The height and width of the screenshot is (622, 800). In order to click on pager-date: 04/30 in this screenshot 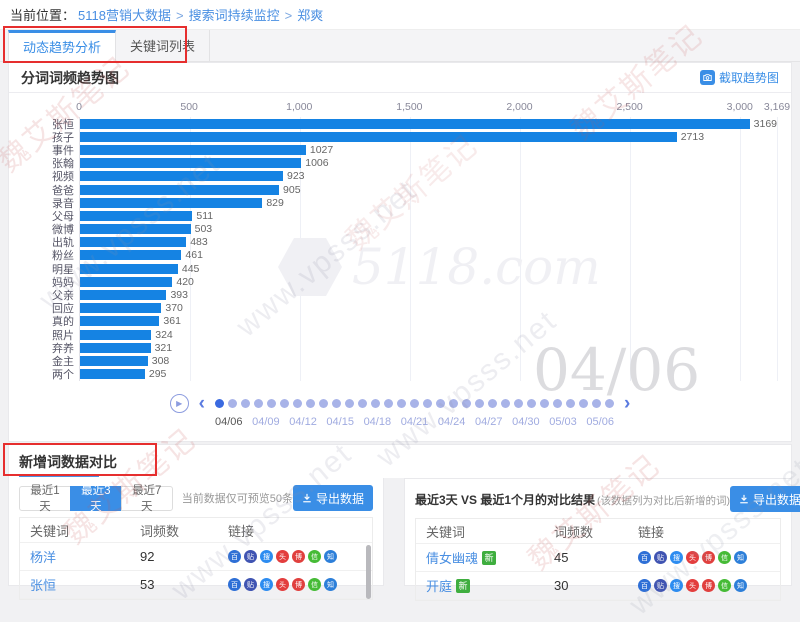, I will do `click(526, 421)`.